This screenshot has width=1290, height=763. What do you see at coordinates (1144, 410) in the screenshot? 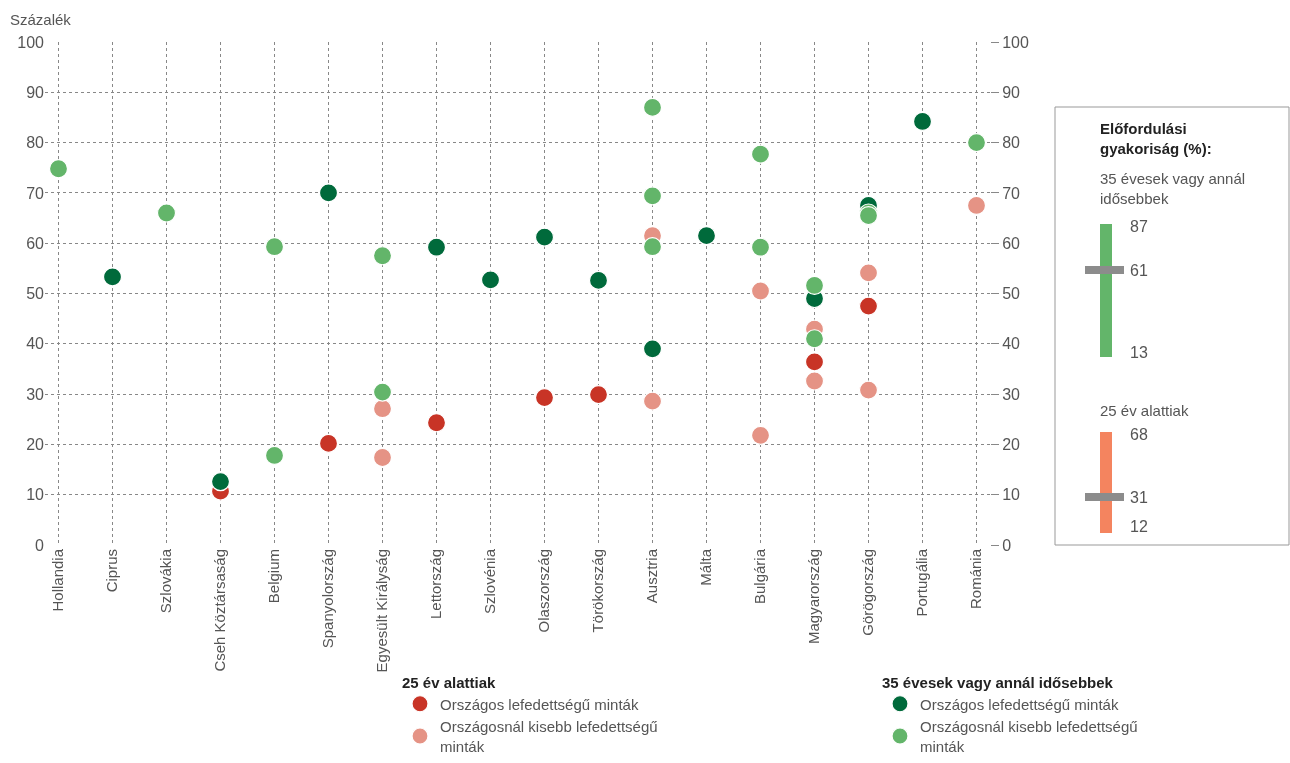
I see `category-label: 25 év alattiak` at bounding box center [1144, 410].